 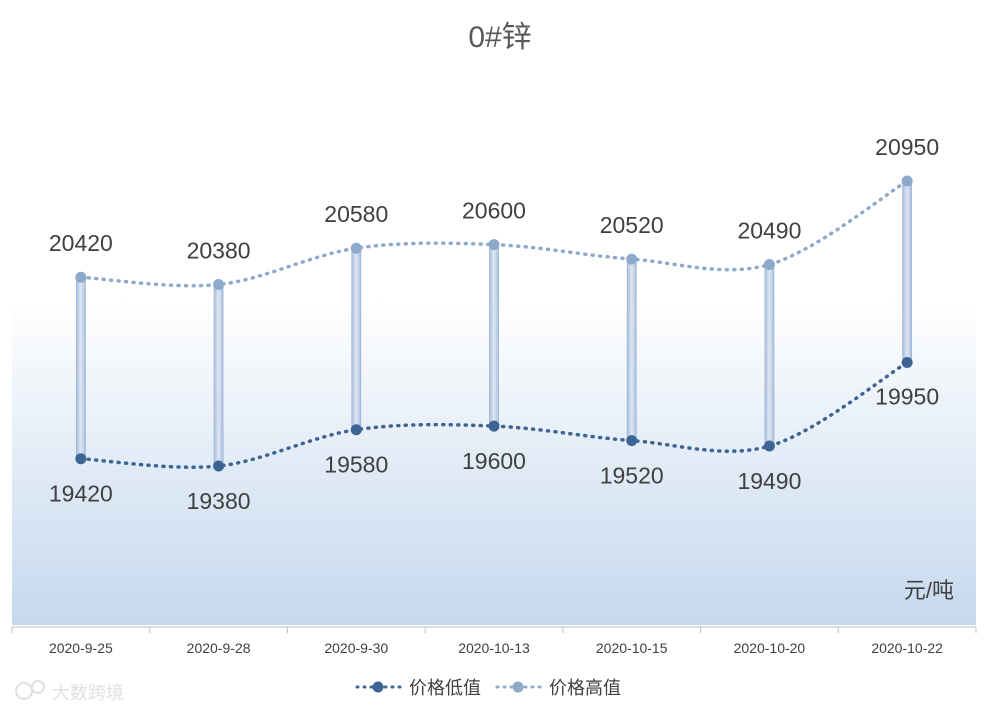 I want to click on legend: 价格低值 价格高值, so click(x=488, y=688).